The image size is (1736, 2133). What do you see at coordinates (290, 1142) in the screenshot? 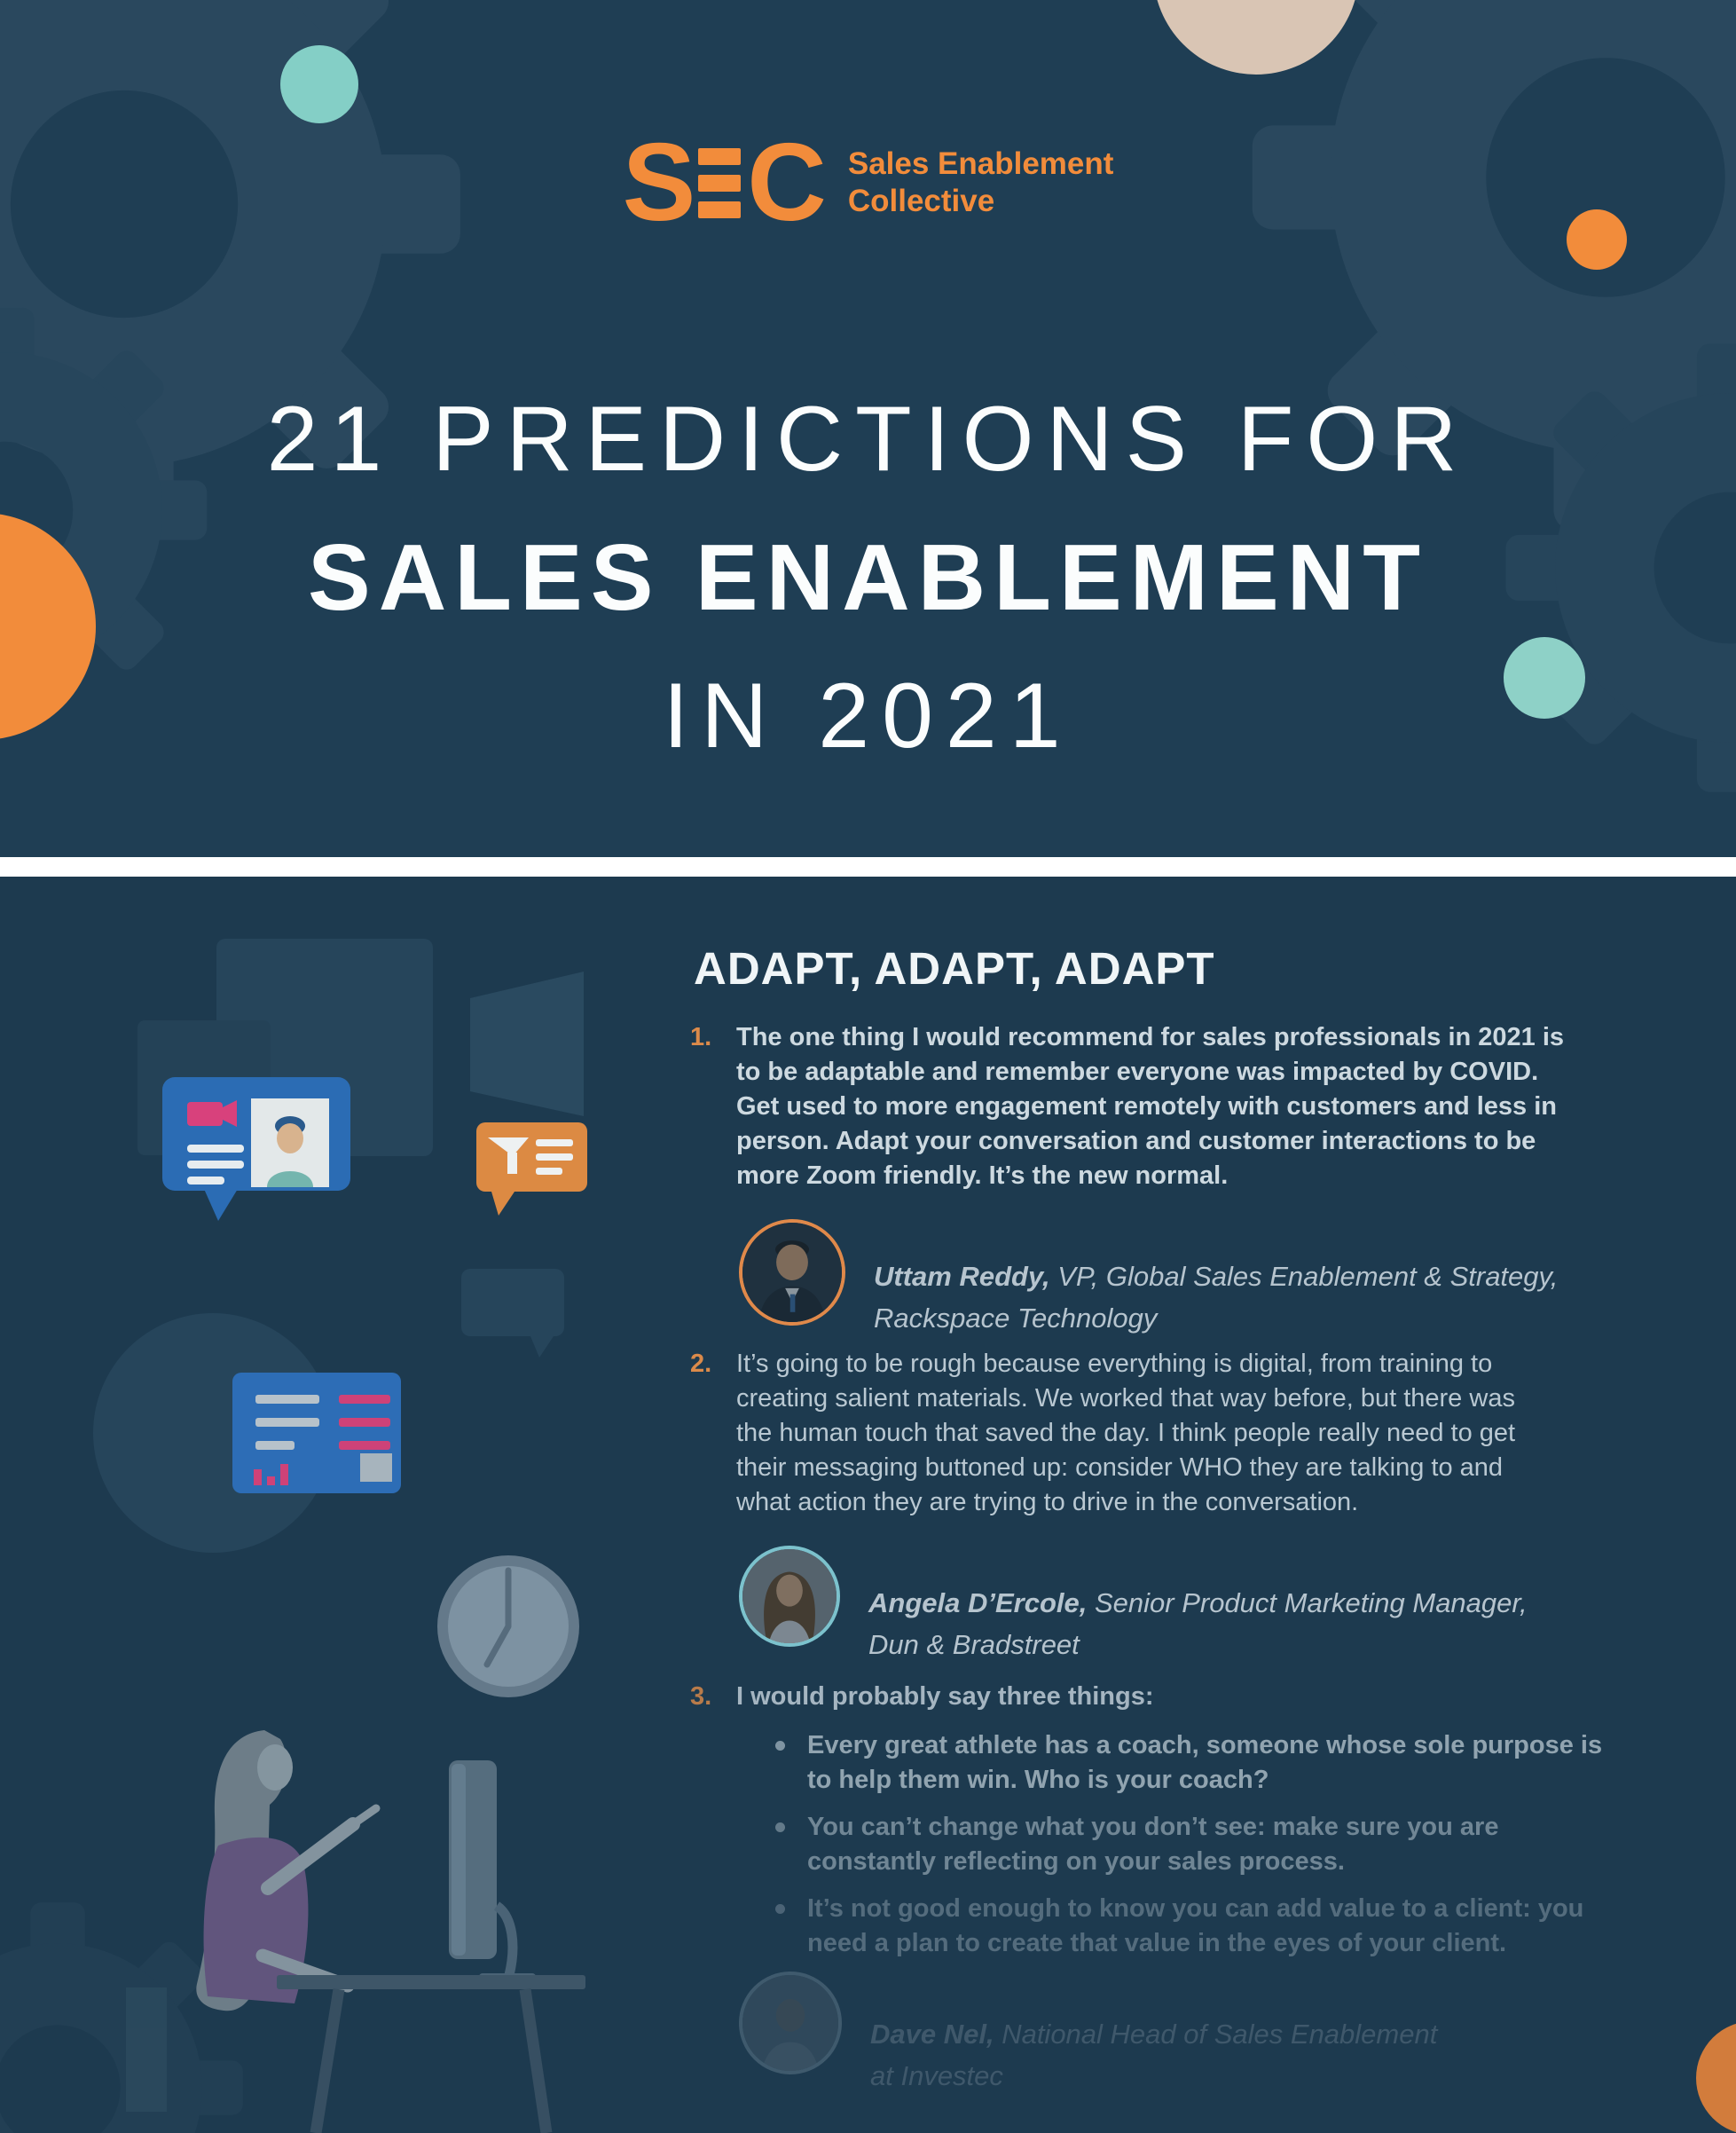
I see `contact-photo-icon` at bounding box center [290, 1142].